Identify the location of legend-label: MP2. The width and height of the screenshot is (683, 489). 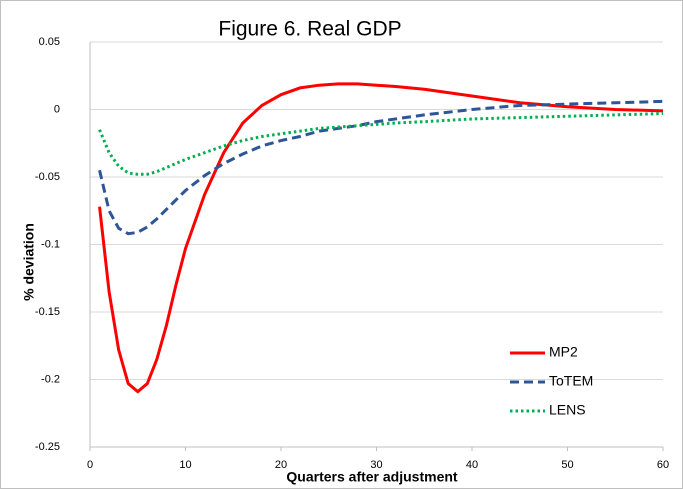
(563, 352).